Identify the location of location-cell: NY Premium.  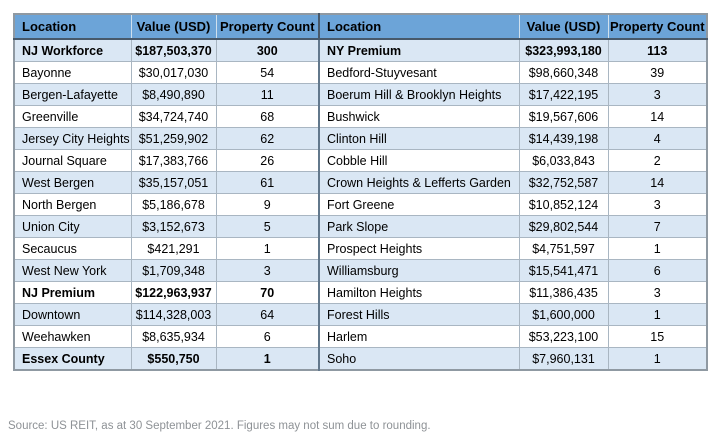
(419, 50).